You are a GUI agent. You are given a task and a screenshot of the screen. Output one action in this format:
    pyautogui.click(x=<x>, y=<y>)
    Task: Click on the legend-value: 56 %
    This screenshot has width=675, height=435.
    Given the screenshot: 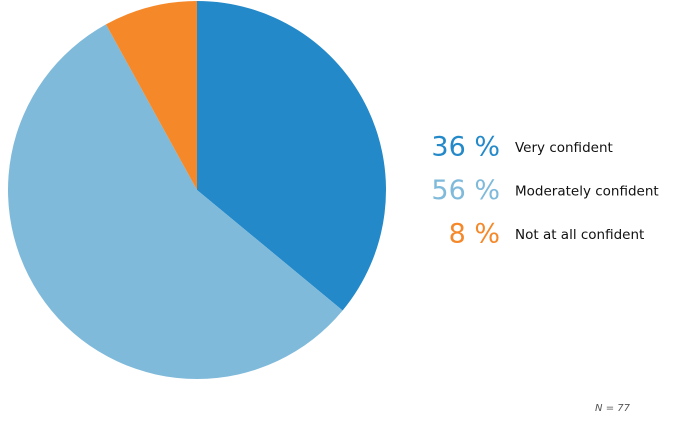 What is the action you would take?
    pyautogui.click(x=465, y=190)
    